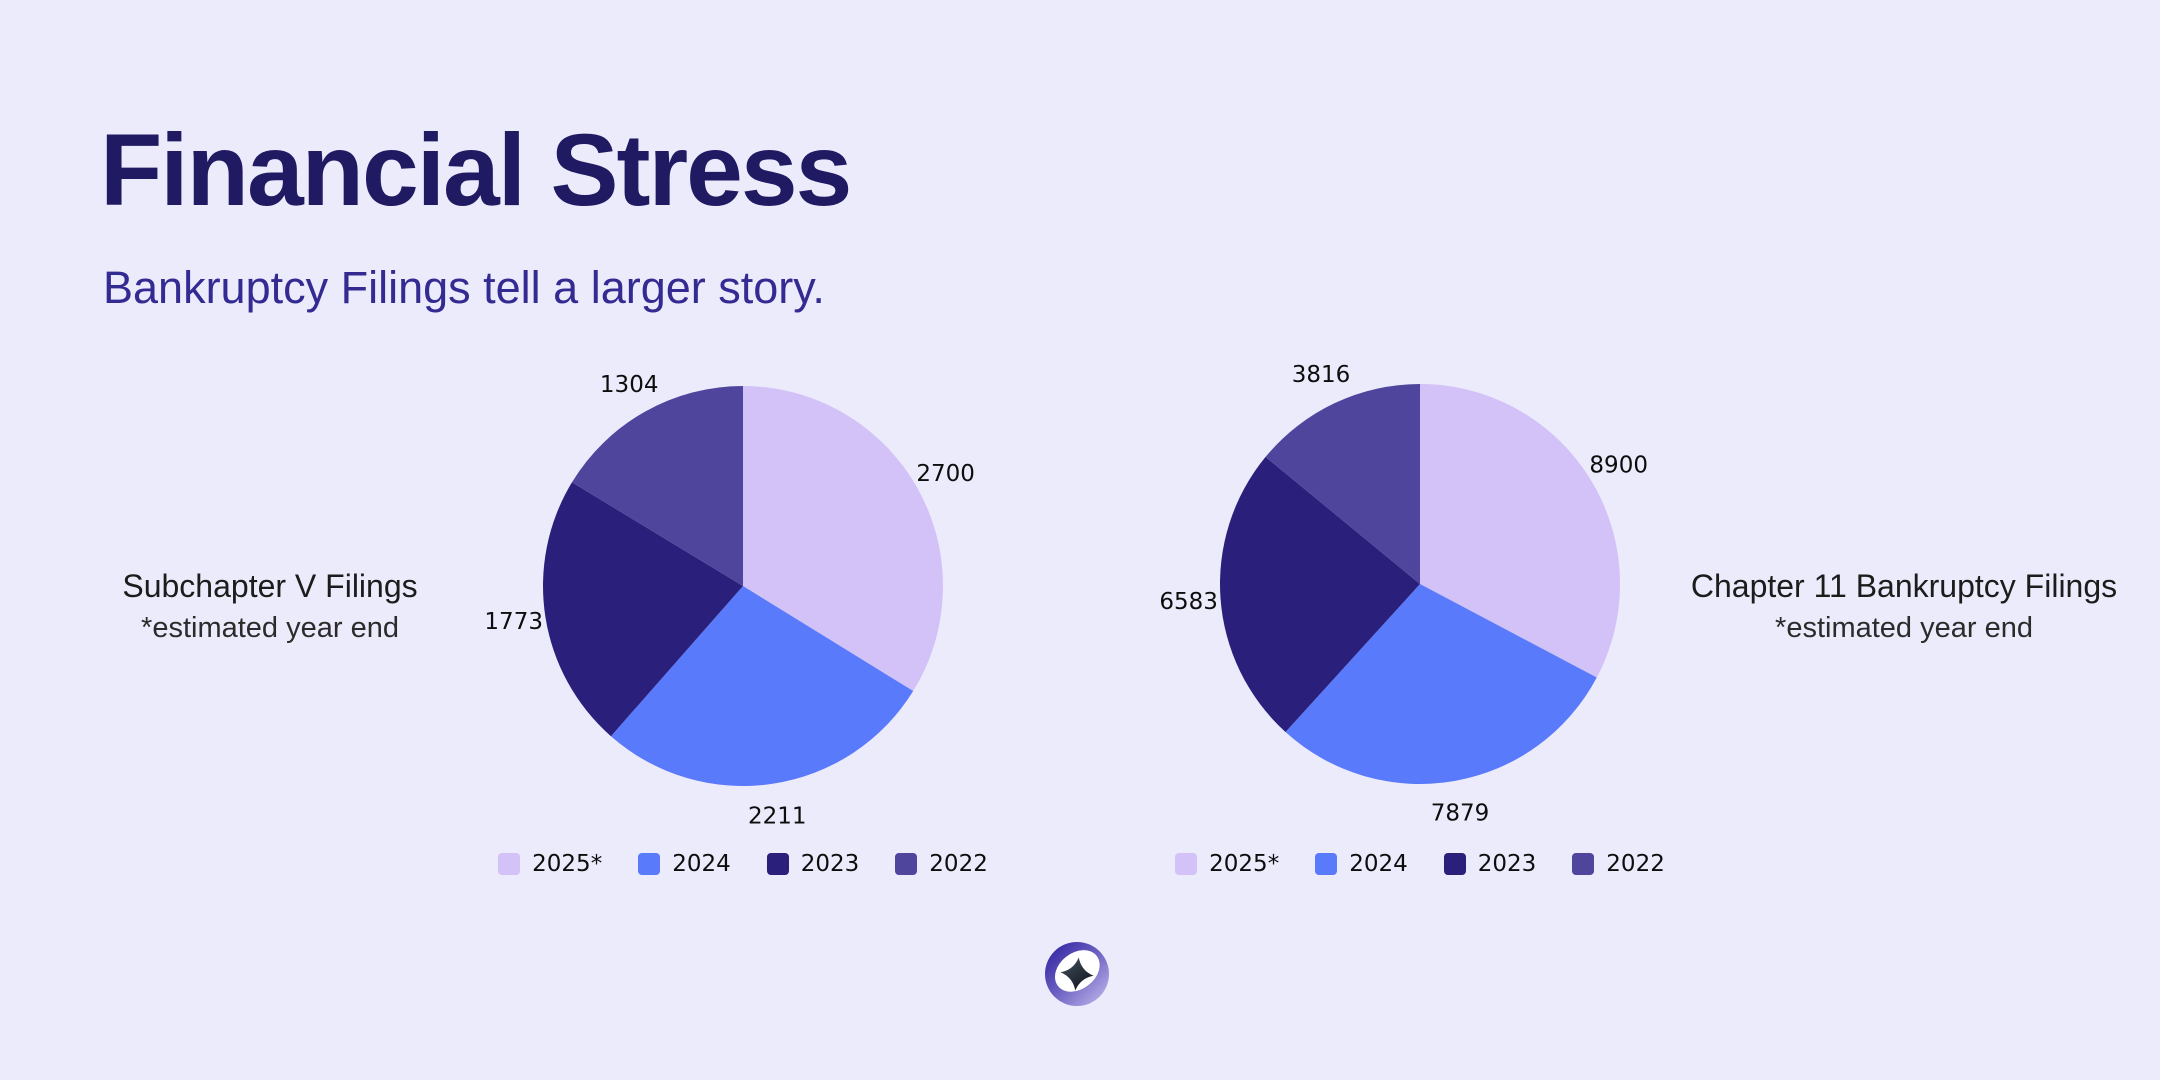 The width and height of the screenshot is (2160, 1080). Describe the element at coordinates (464, 287) in the screenshot. I see `page-subtitle: Bankruptcy Filings tell a larger story.` at that location.